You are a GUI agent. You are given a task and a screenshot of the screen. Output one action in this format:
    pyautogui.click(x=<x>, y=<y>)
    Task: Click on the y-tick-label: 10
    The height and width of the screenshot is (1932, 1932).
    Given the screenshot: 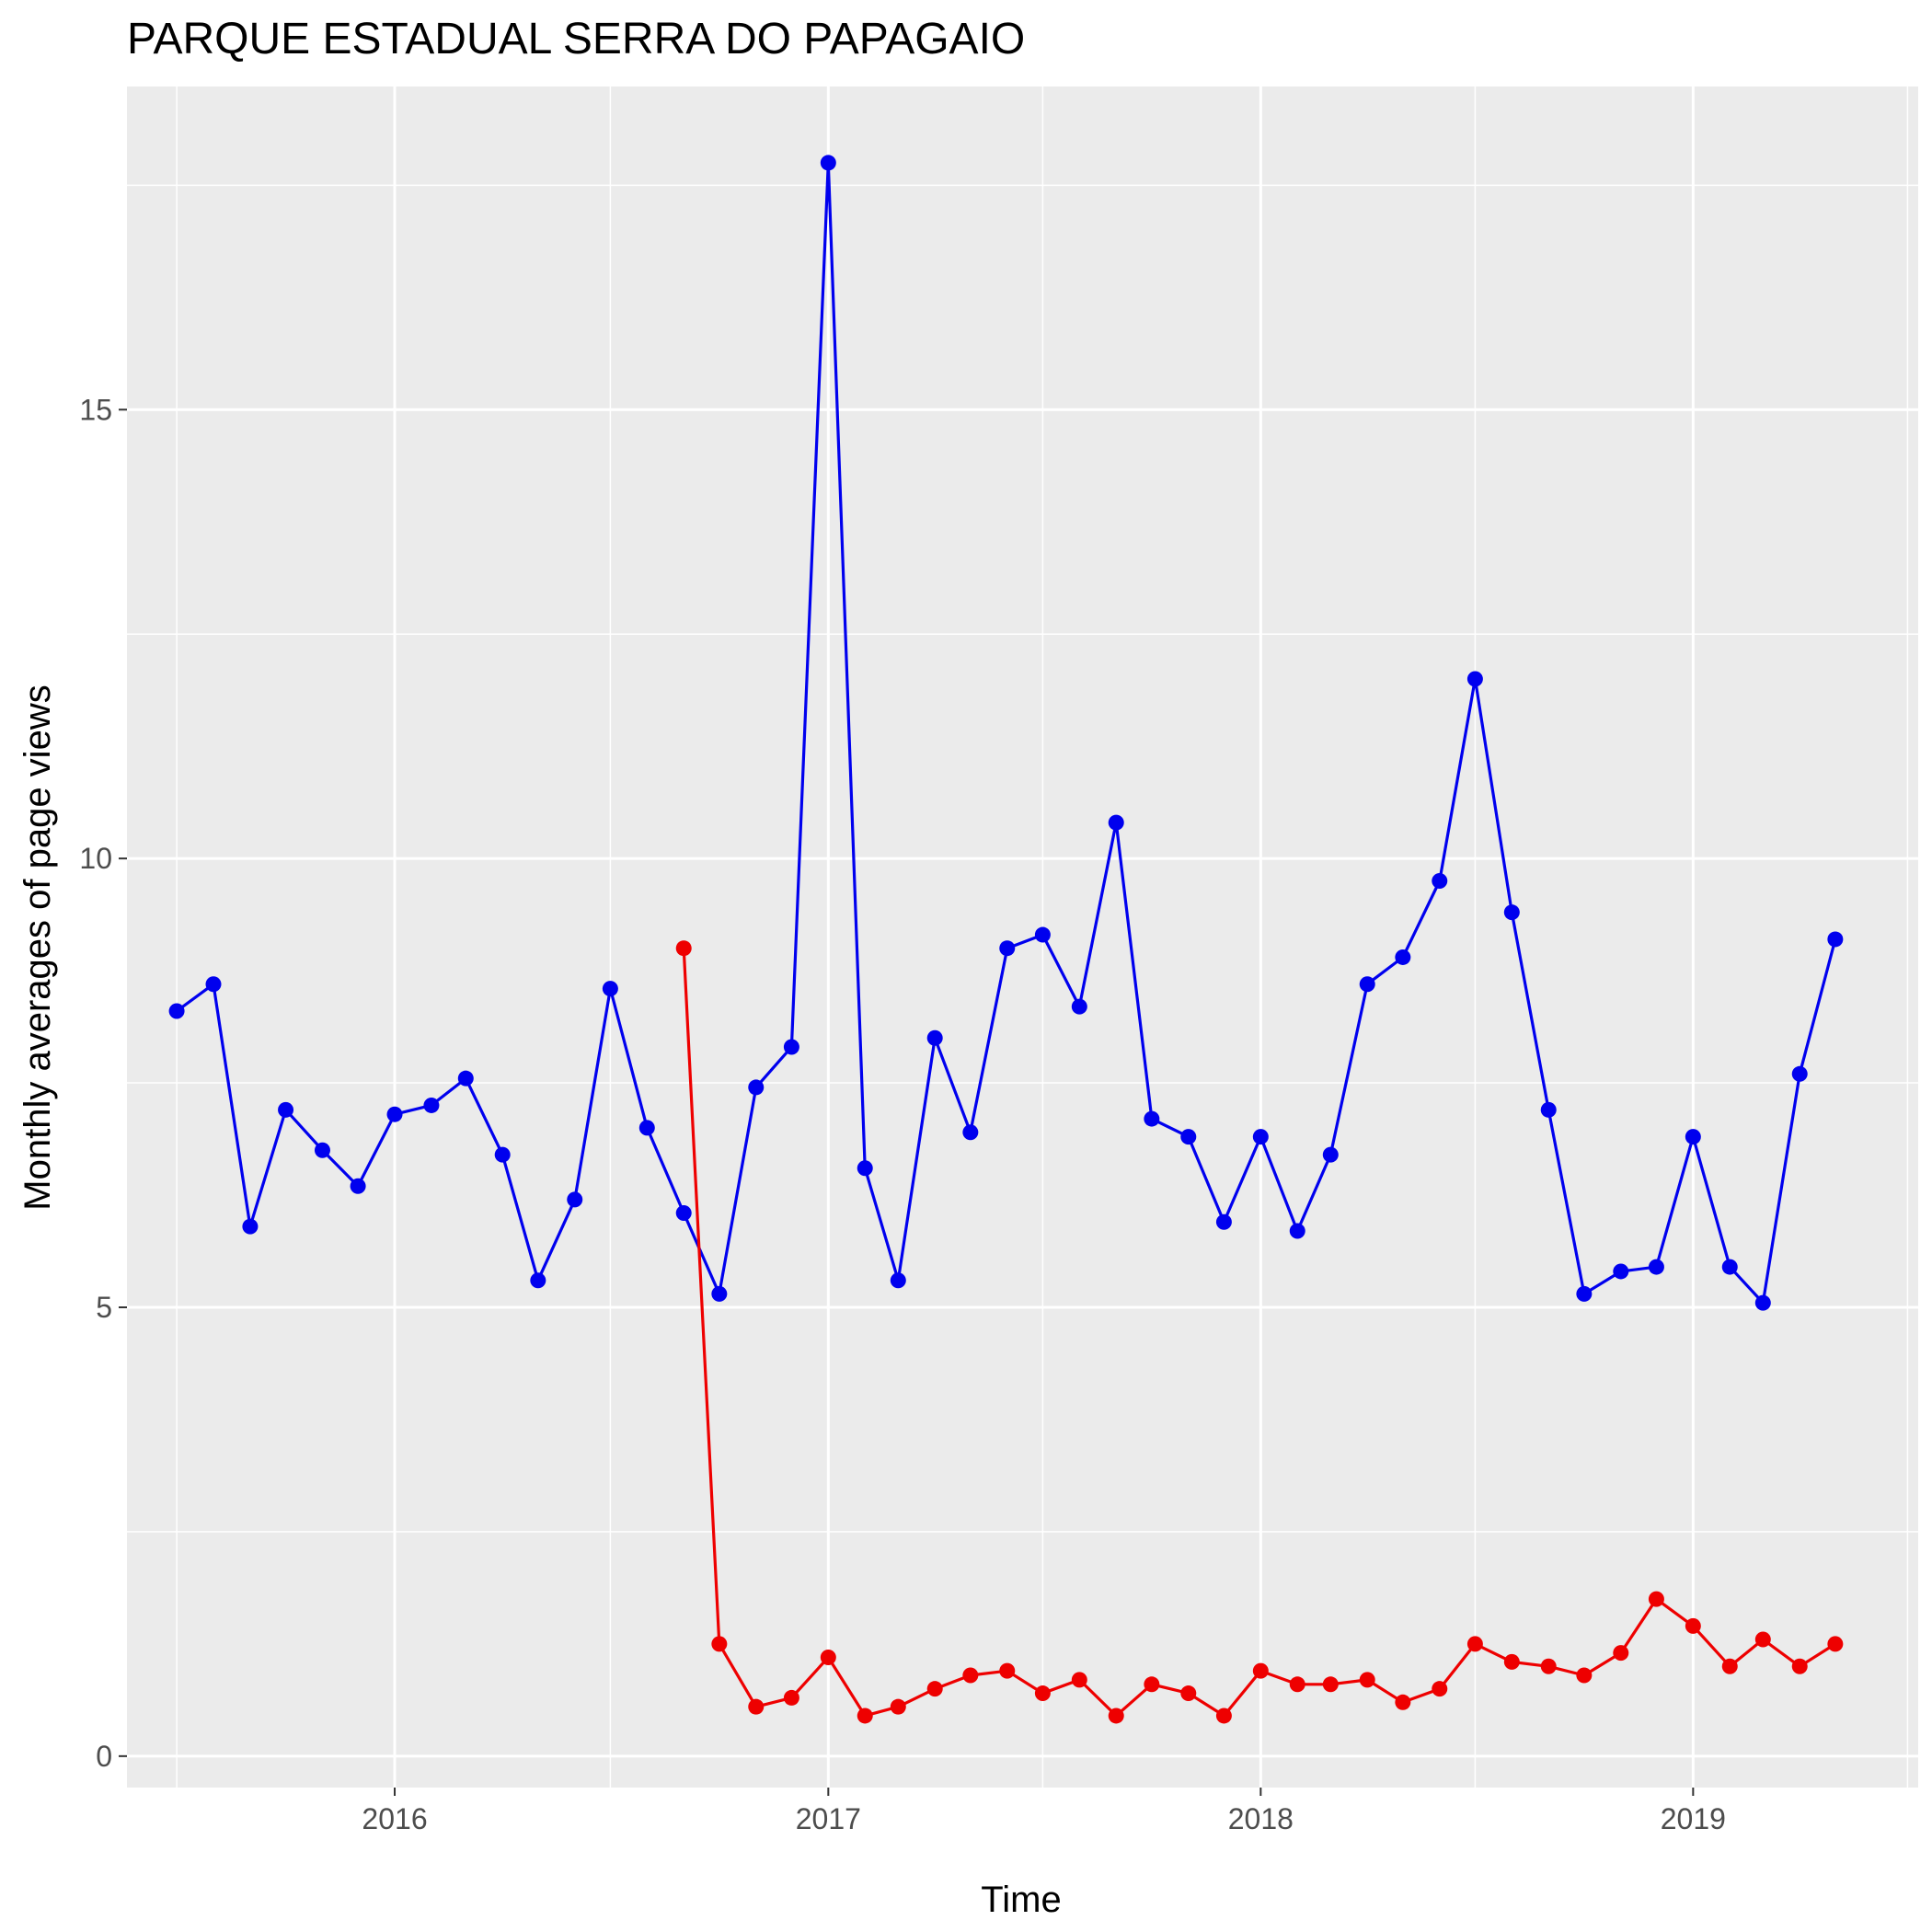 What is the action you would take?
    pyautogui.click(x=95, y=858)
    